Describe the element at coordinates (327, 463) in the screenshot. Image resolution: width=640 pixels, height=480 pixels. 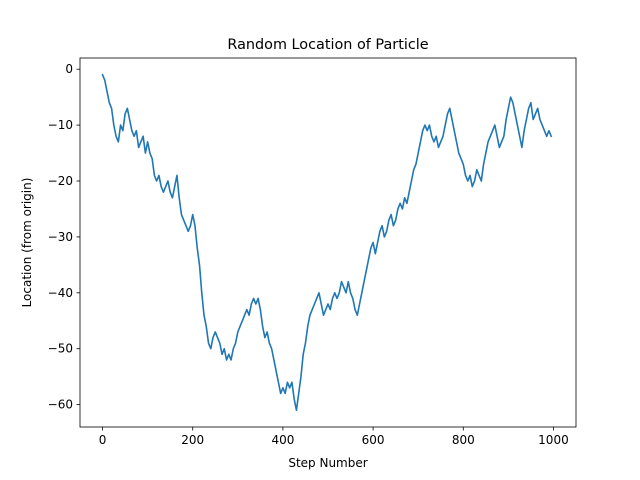
I see `x-axis-label: Step Number` at that location.